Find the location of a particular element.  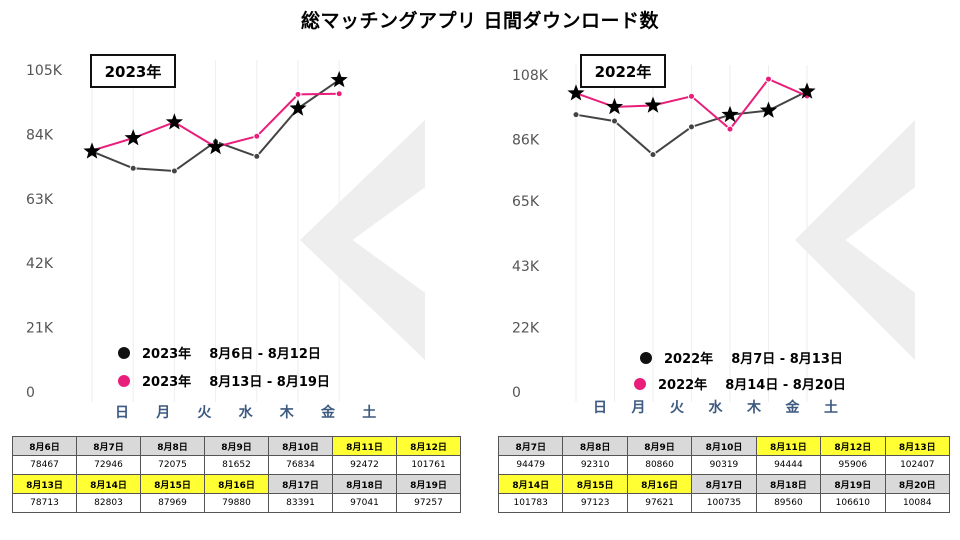

date-cell: 8月8日 is located at coordinates (172, 446).